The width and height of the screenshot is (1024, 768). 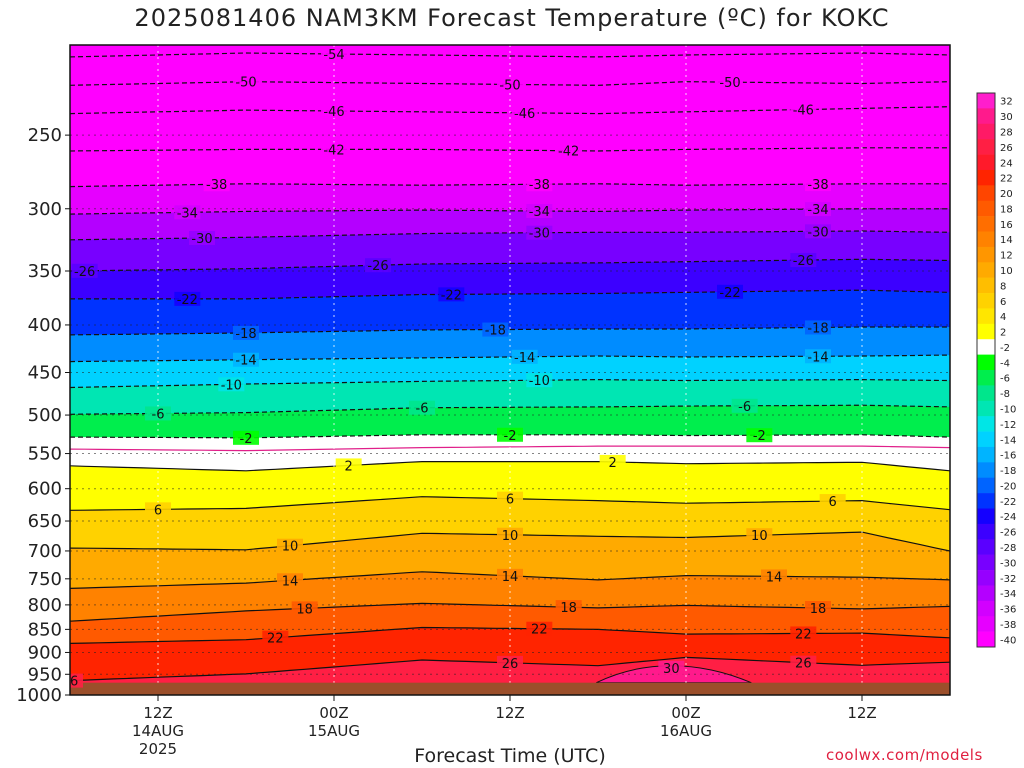 What do you see at coordinates (1006, 240) in the screenshot?
I see `colorbar-label: 14` at bounding box center [1006, 240].